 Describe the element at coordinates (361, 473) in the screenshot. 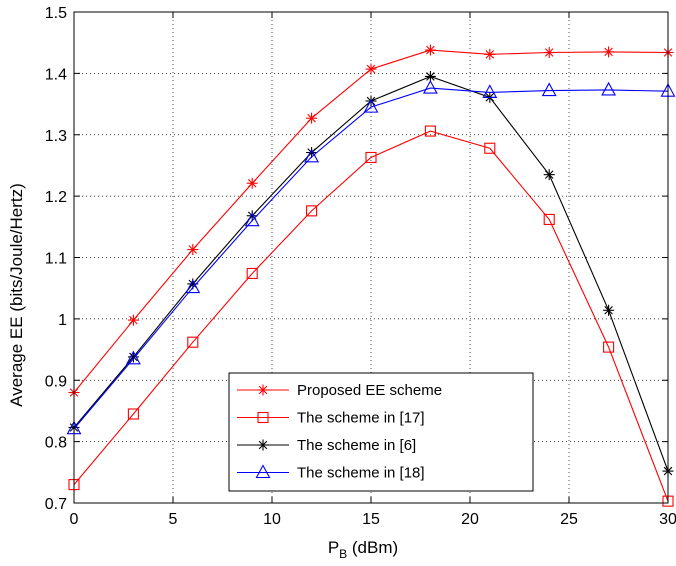

I see `legend-label: The scheme in [18]` at that location.